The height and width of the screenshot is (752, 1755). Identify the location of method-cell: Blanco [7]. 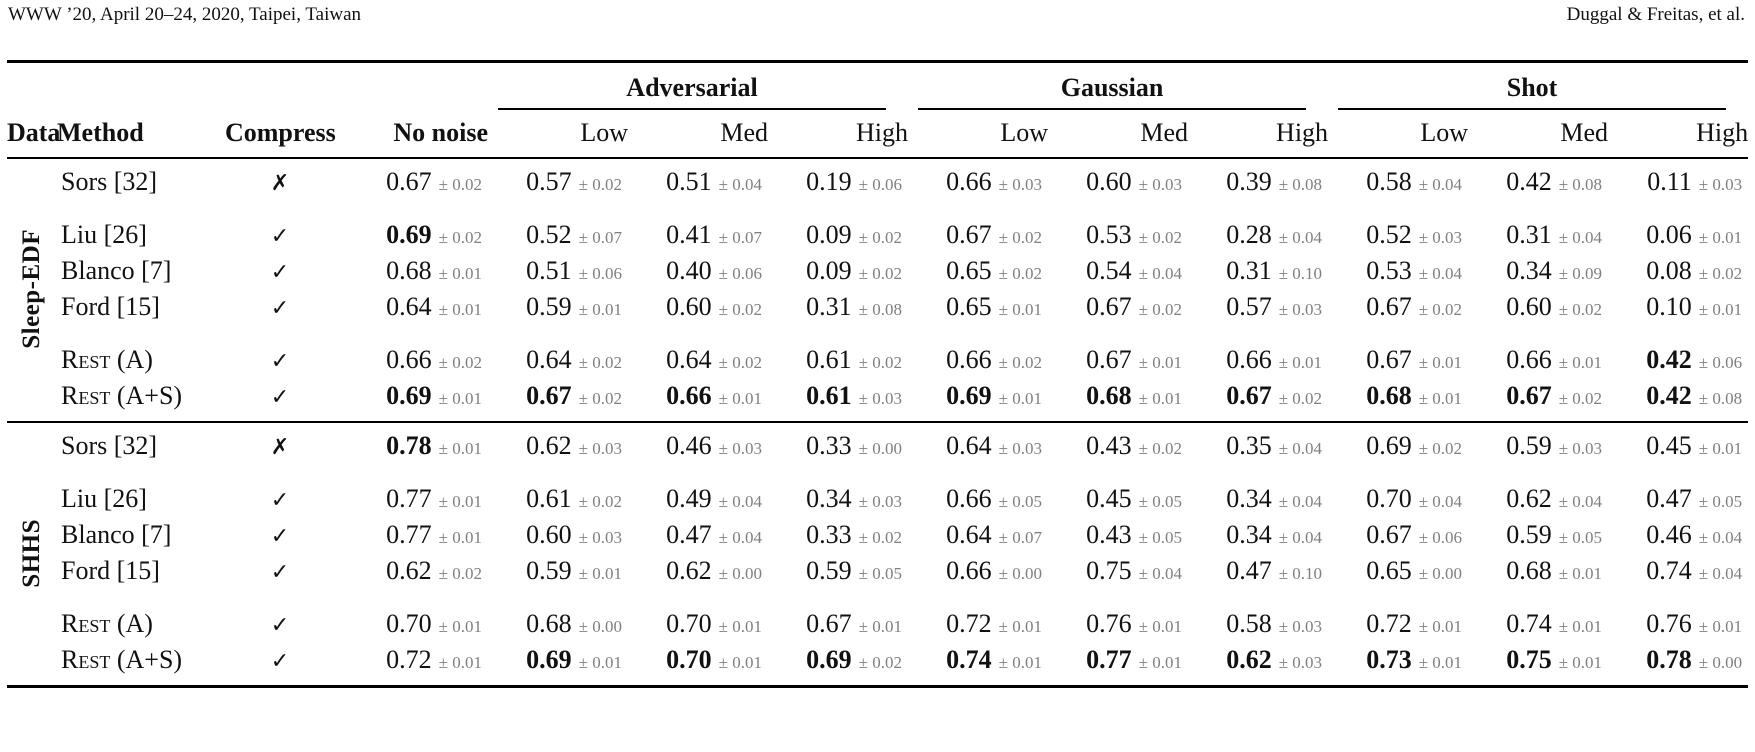
(116, 270).